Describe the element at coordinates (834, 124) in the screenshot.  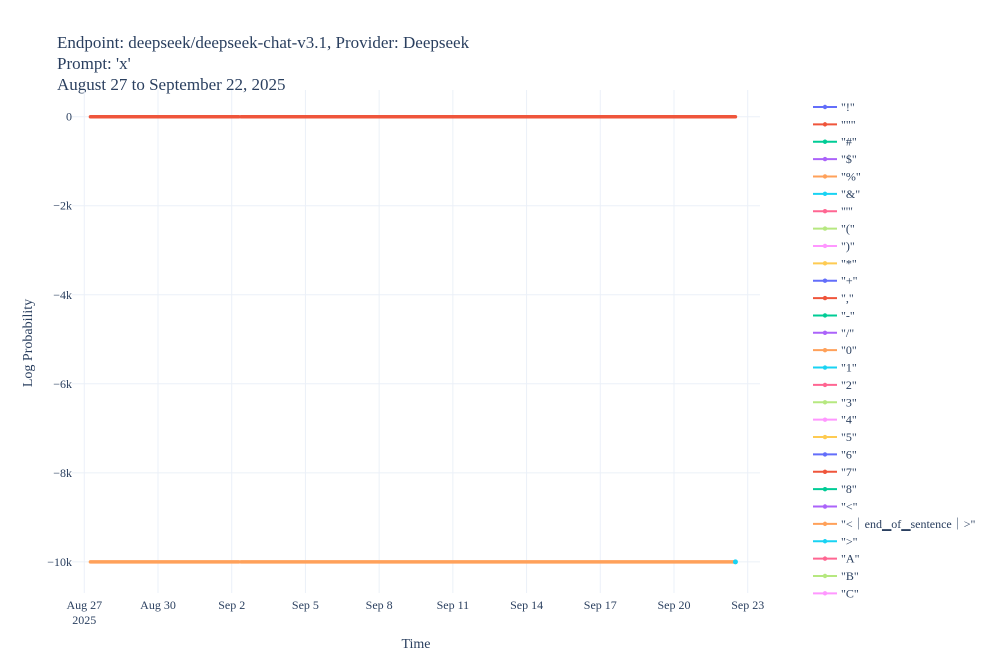
I see `legend-item: """` at that location.